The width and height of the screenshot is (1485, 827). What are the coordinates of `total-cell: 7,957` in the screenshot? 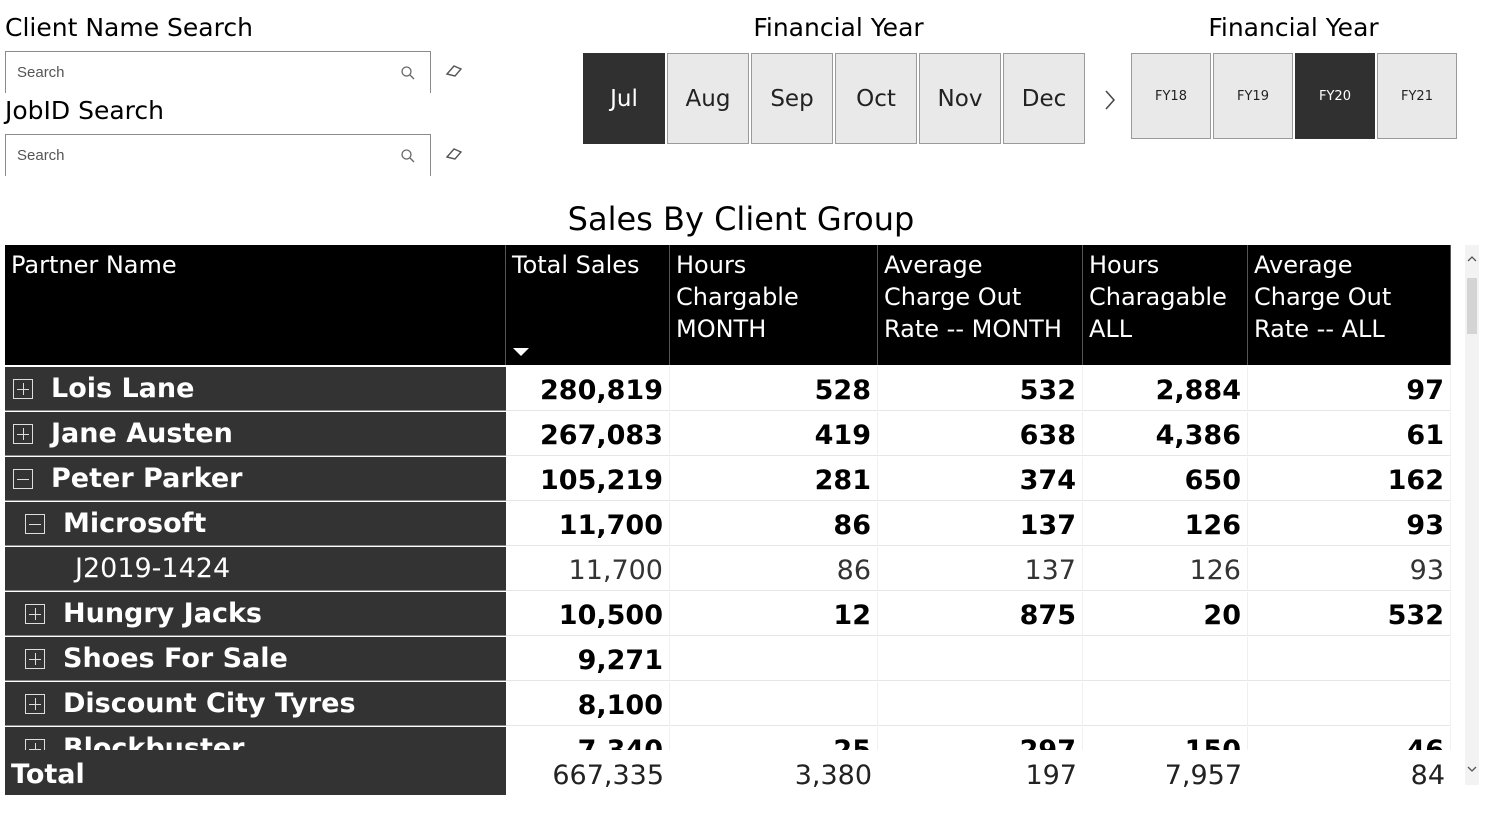 It's located at (1203, 775).